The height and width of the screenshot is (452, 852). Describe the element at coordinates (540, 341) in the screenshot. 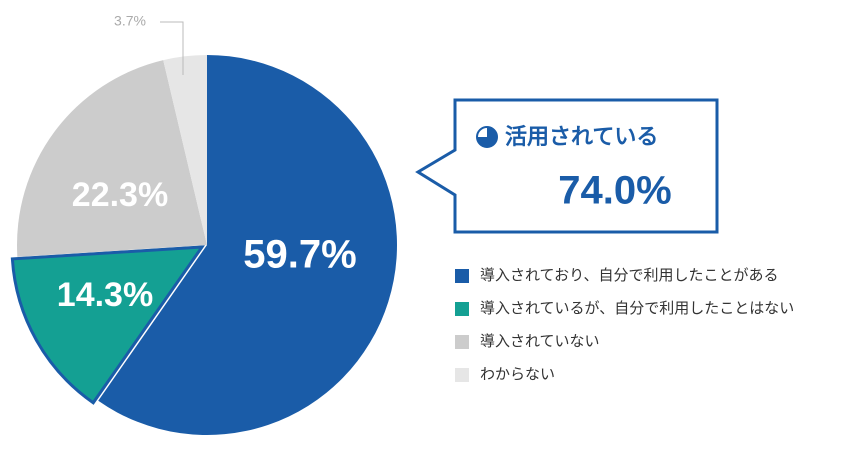

I see `legend-label: 導入されていない` at that location.